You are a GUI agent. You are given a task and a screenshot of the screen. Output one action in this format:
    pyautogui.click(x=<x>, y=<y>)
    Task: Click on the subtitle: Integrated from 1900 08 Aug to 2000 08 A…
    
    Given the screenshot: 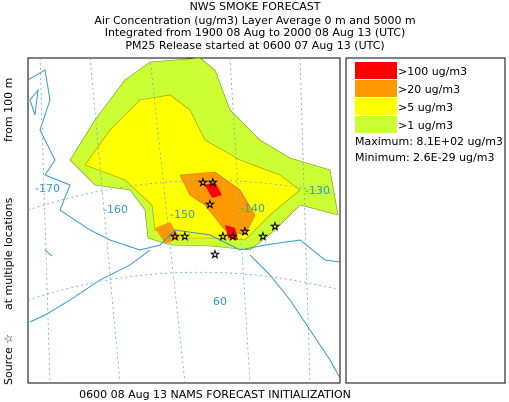 What is the action you would take?
    pyautogui.click(x=255, y=32)
    